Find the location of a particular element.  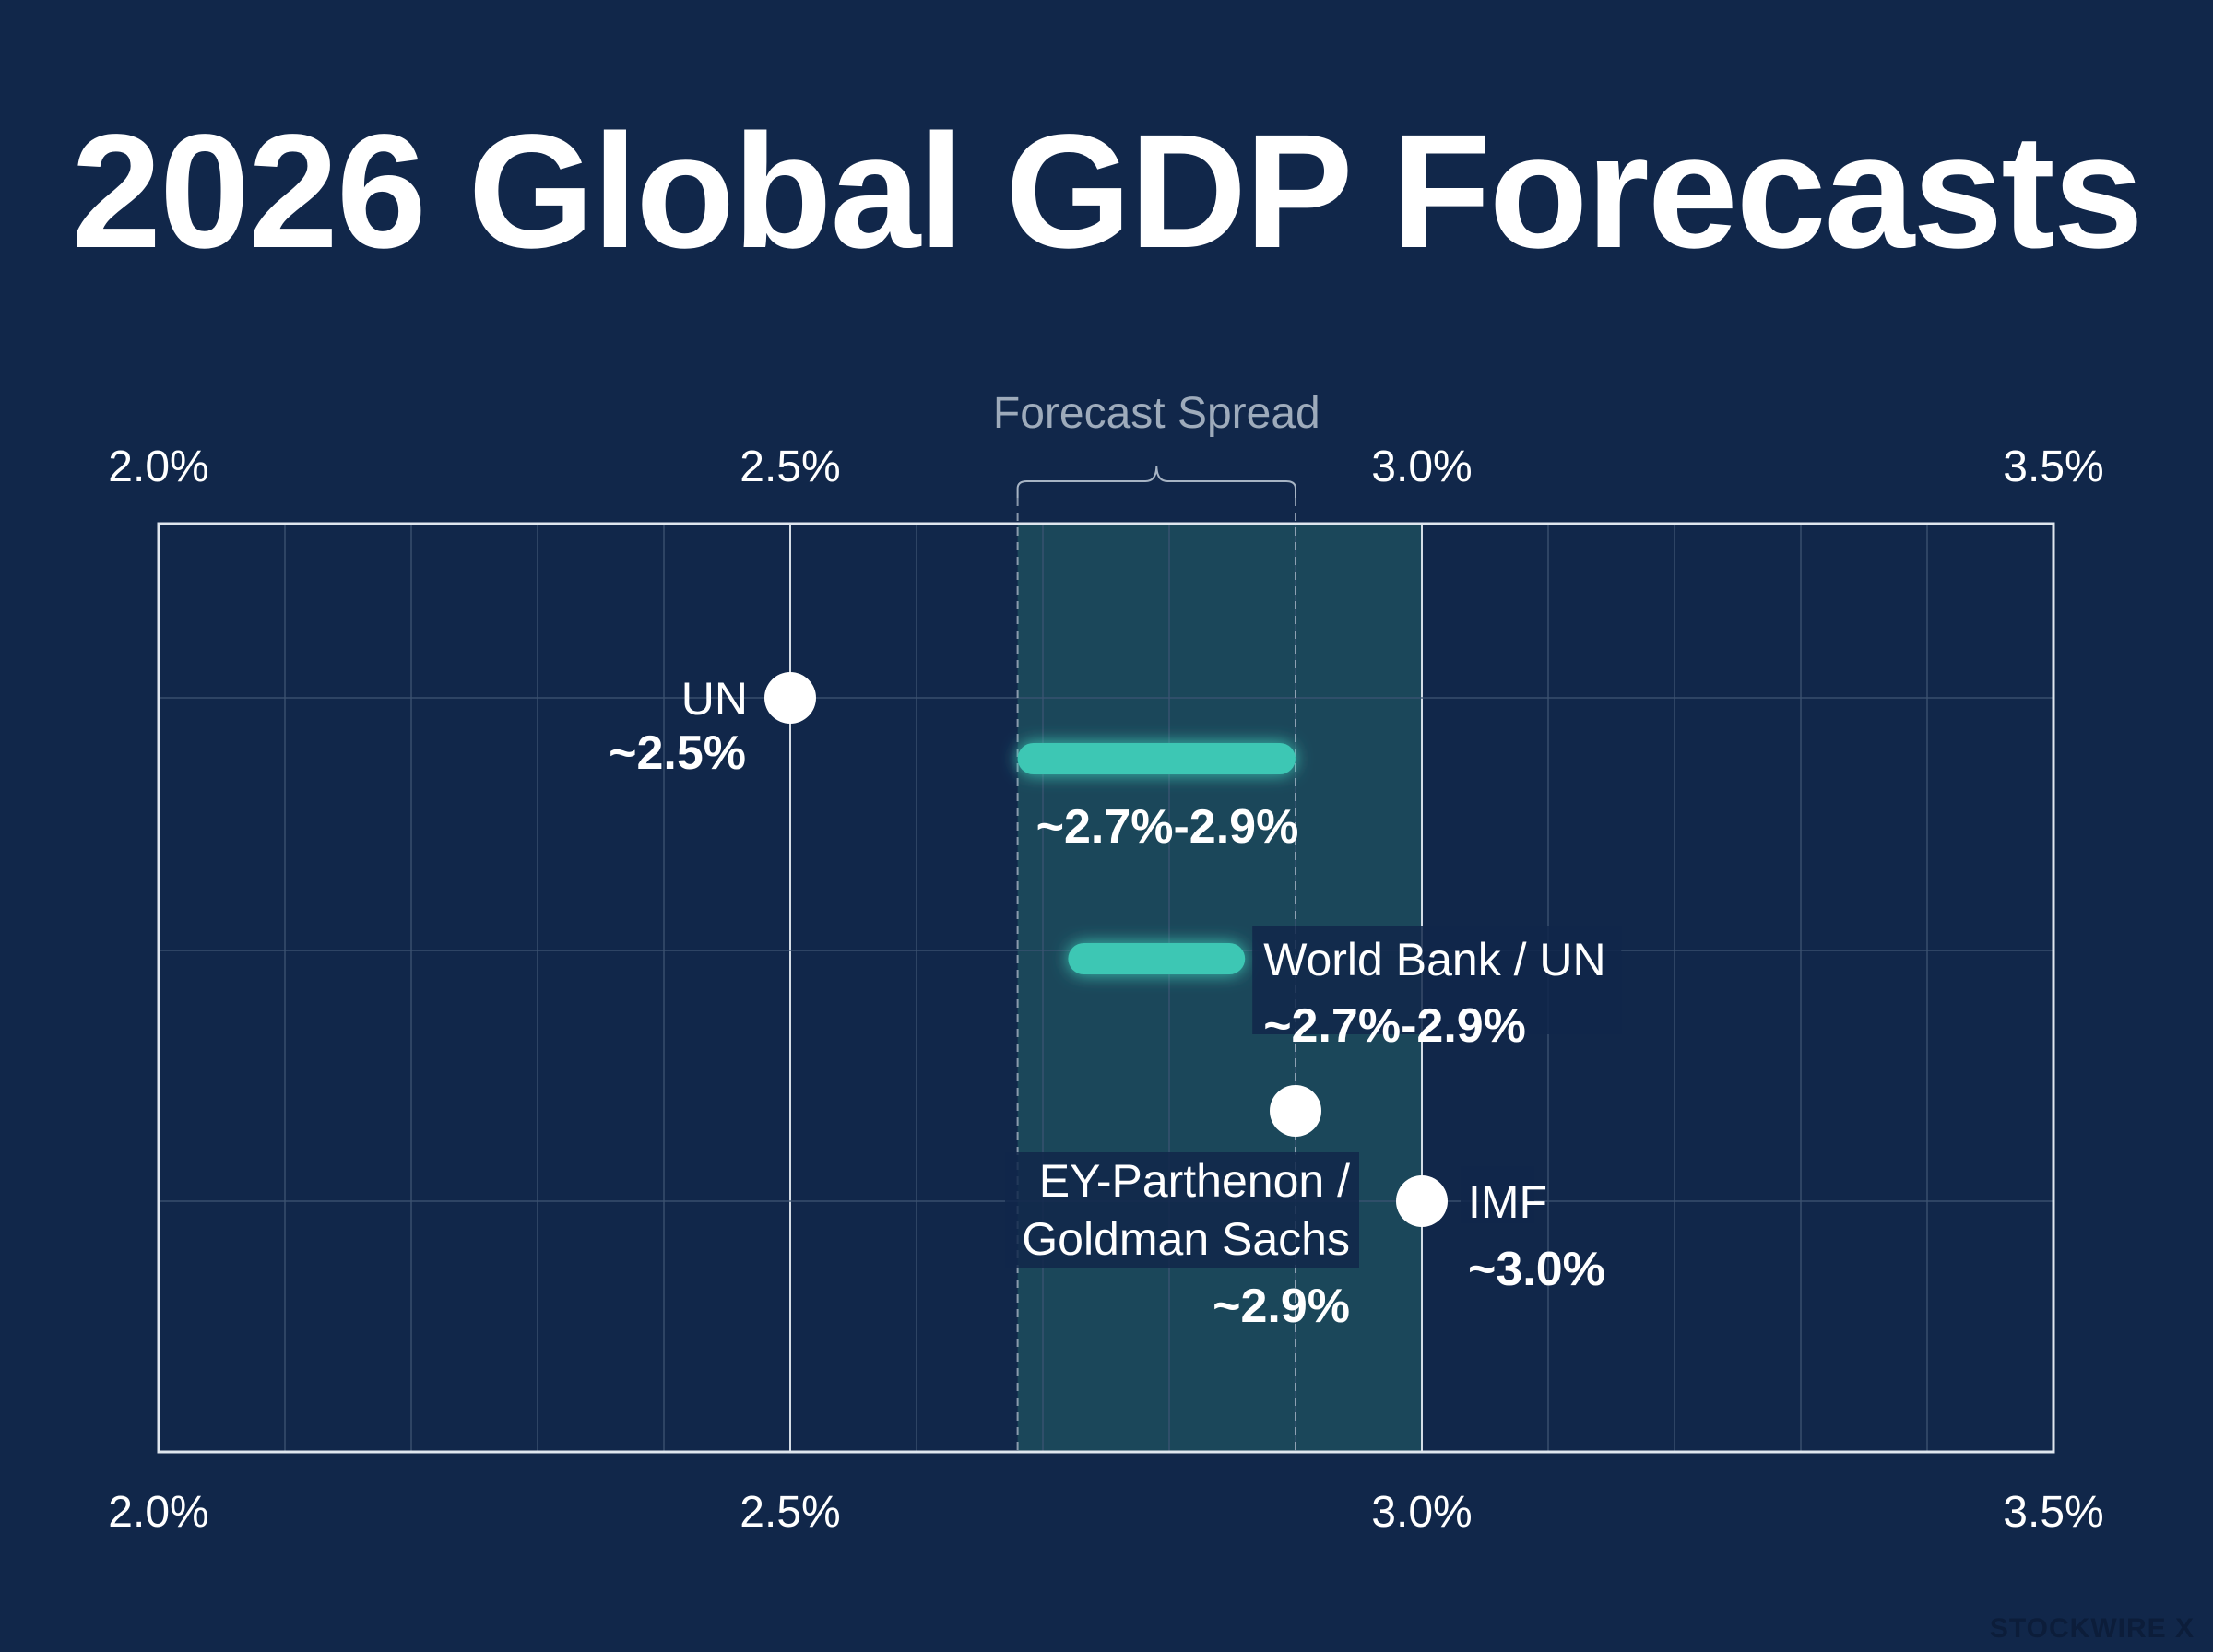

label-backdrop-world-bank-un is located at coordinates (1437, 980).